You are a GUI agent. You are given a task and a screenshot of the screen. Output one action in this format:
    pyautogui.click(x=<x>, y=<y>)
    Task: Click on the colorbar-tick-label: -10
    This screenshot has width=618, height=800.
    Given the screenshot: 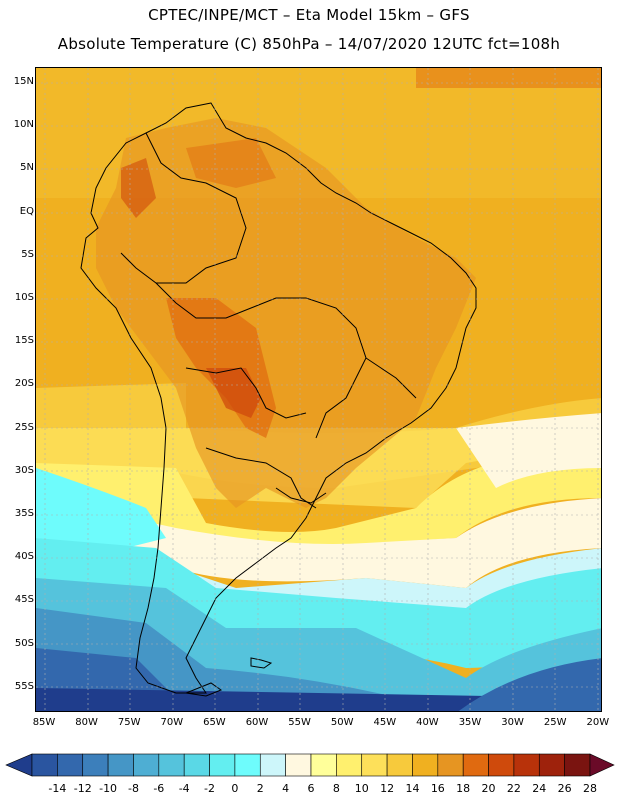 What is the action you would take?
    pyautogui.click(x=108, y=788)
    